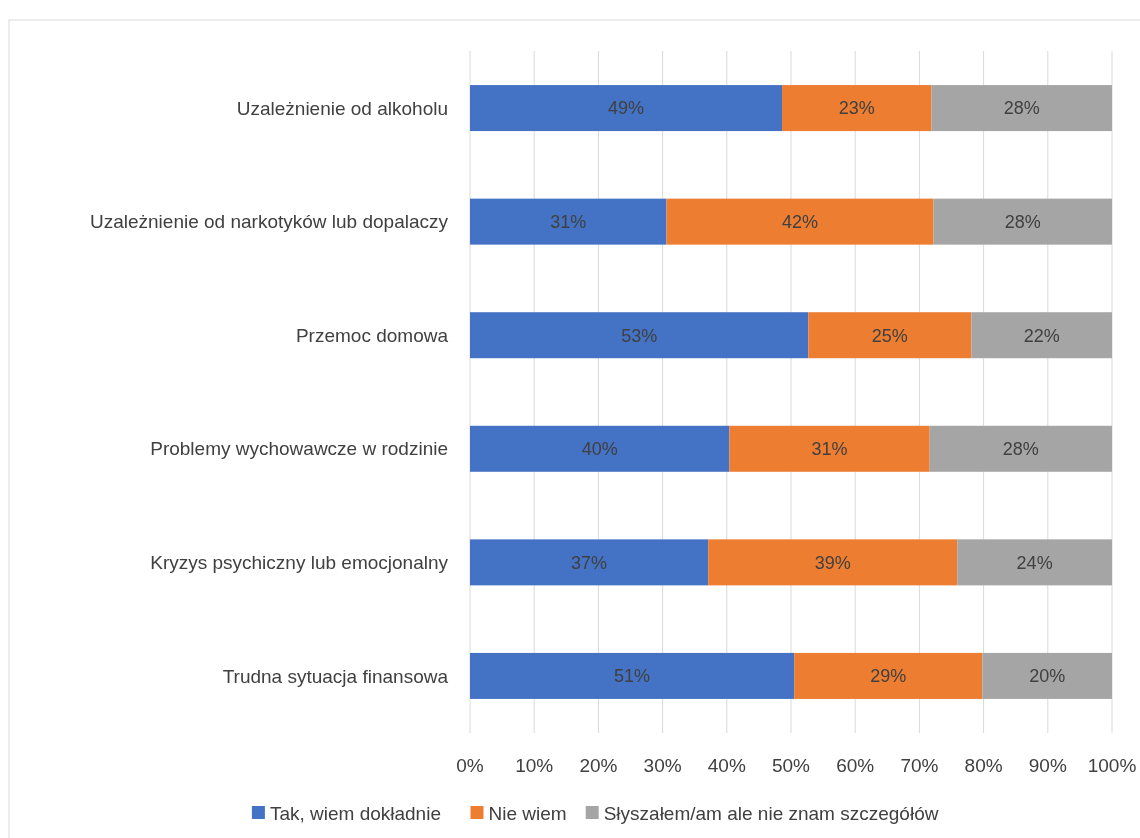  Describe the element at coordinates (534, 765) in the screenshot. I see `x-tick-label: 10%` at that location.